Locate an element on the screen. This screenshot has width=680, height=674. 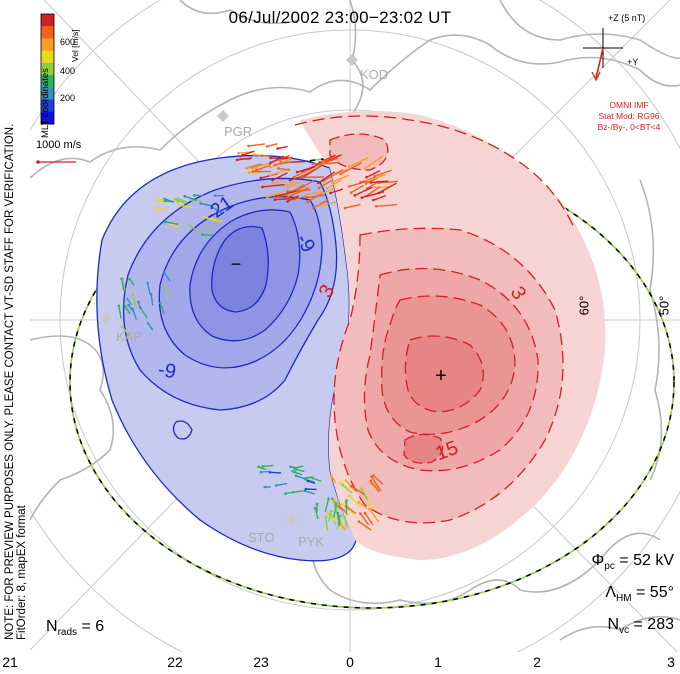
phi-value: = 52 kV is located at coordinates (644, 560).